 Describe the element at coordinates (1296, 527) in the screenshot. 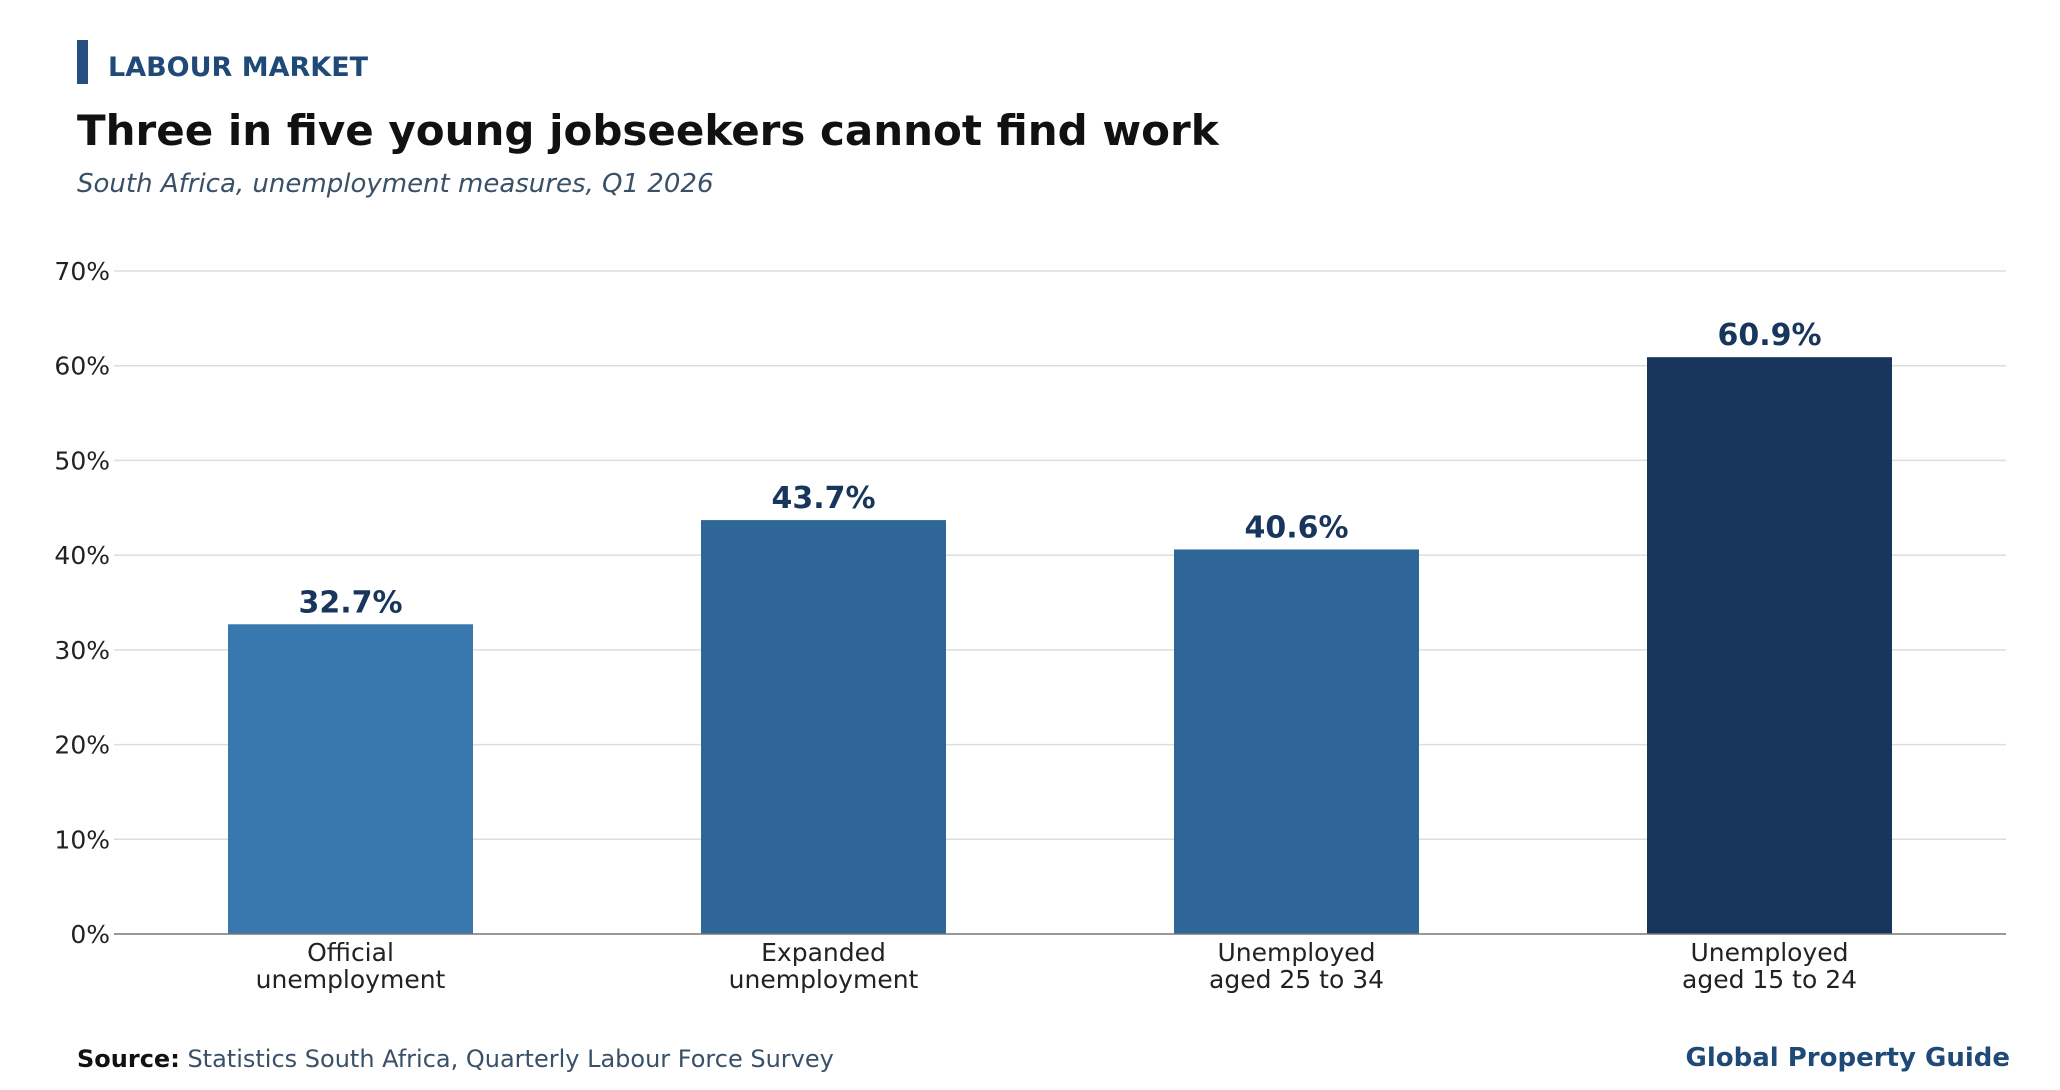

I see `data-label: 40.6%` at that location.